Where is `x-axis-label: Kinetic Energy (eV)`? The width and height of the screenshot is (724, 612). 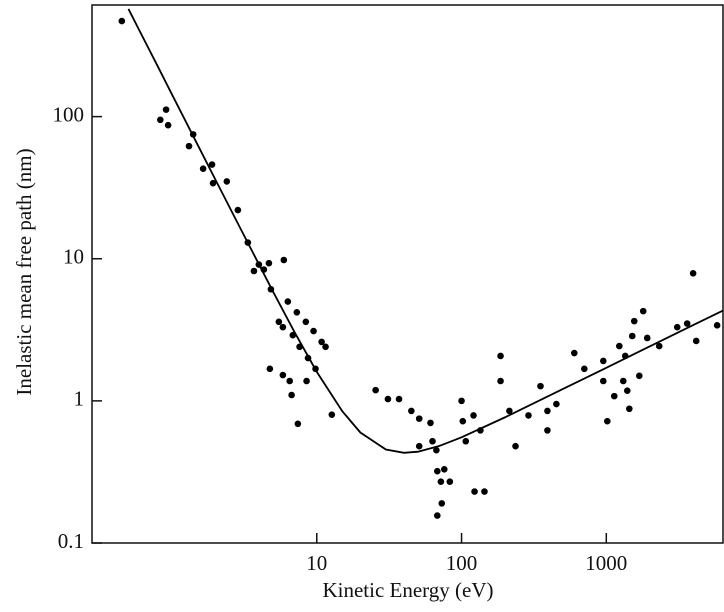
x-axis-label: Kinetic Energy (eV) is located at coordinates (407, 590).